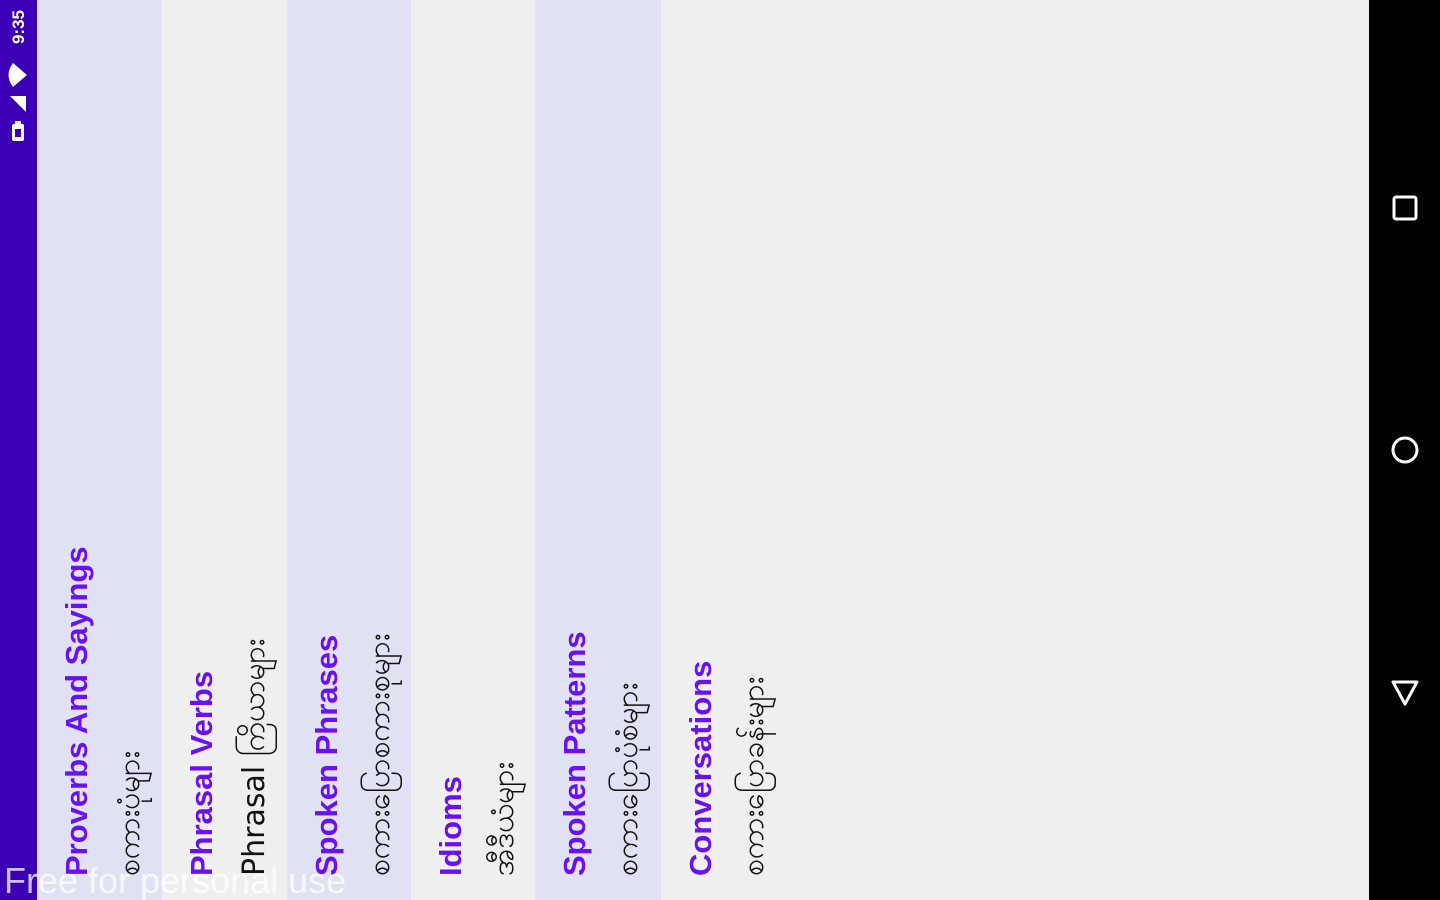 The width and height of the screenshot is (1440, 900). I want to click on item-title: Proverbs And Sayings, so click(76, 711).